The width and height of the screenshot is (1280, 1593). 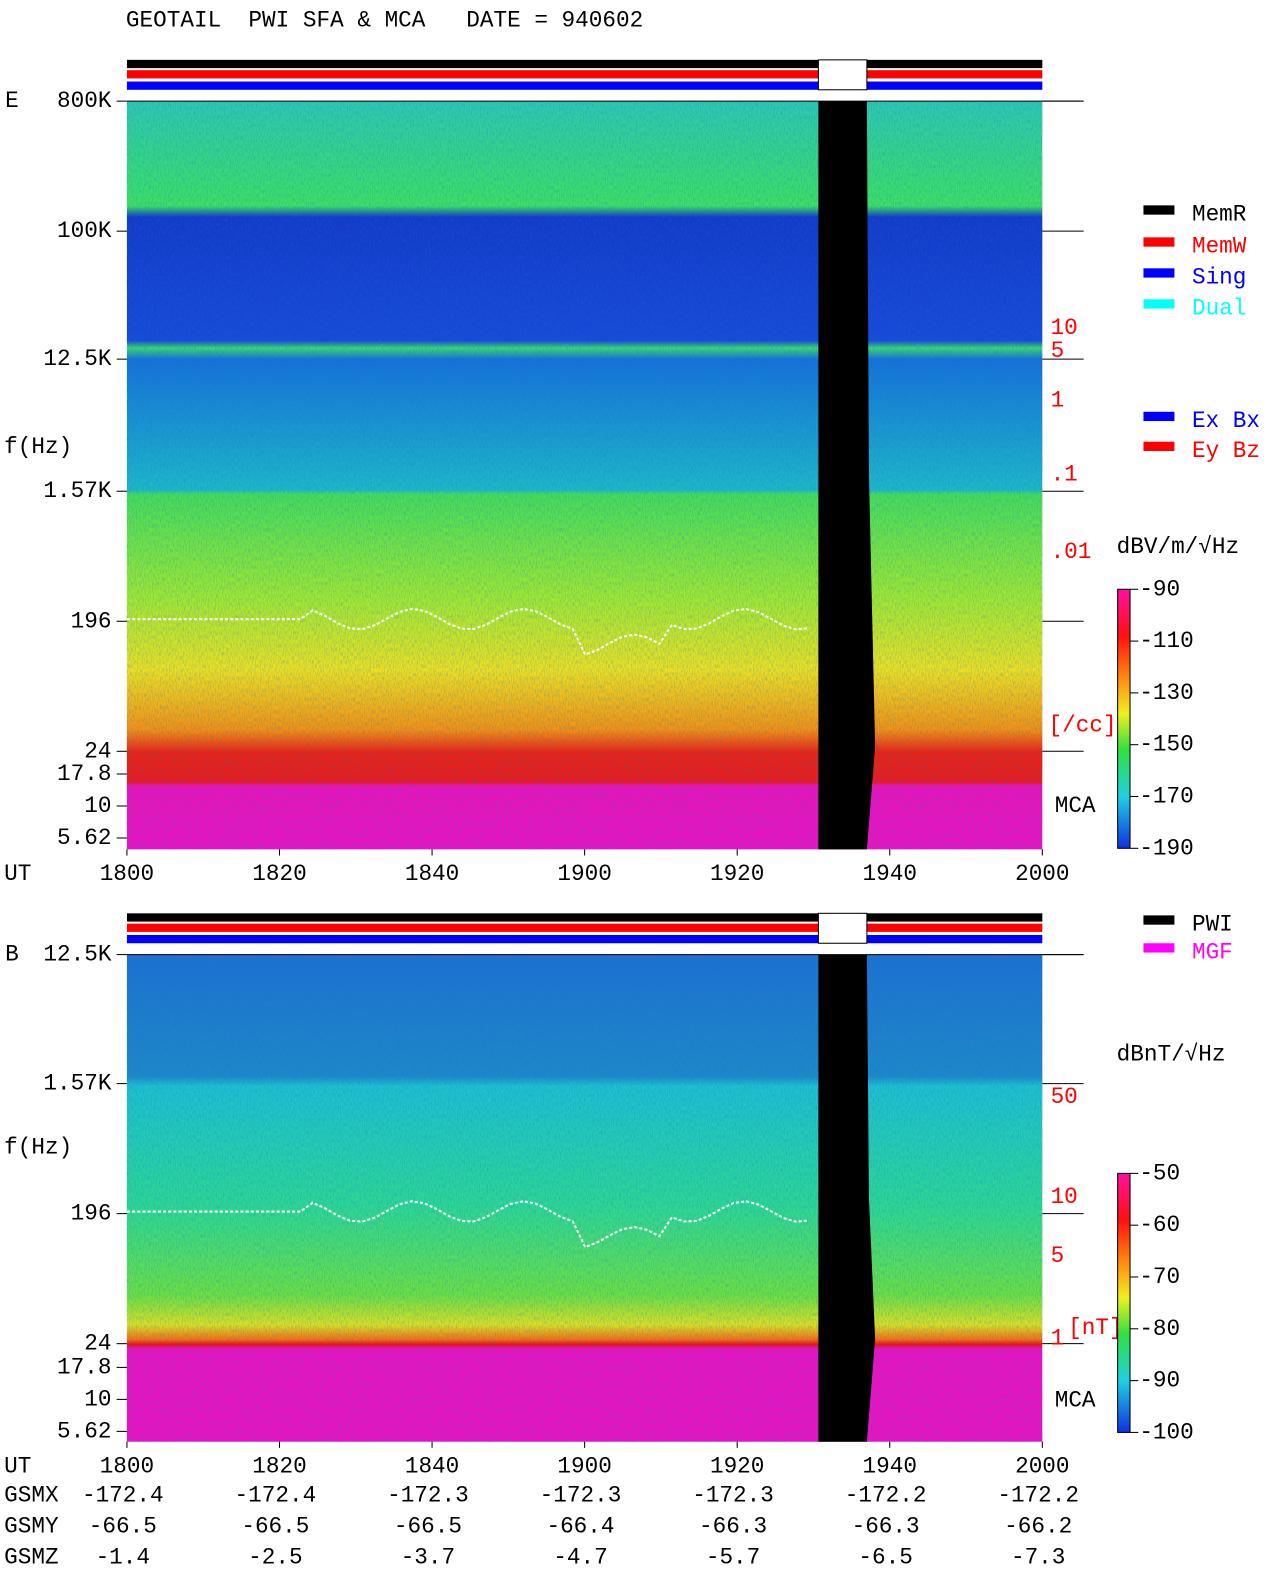 What do you see at coordinates (1159, 1329) in the screenshot?
I see `colorbar-tick-label: -80` at bounding box center [1159, 1329].